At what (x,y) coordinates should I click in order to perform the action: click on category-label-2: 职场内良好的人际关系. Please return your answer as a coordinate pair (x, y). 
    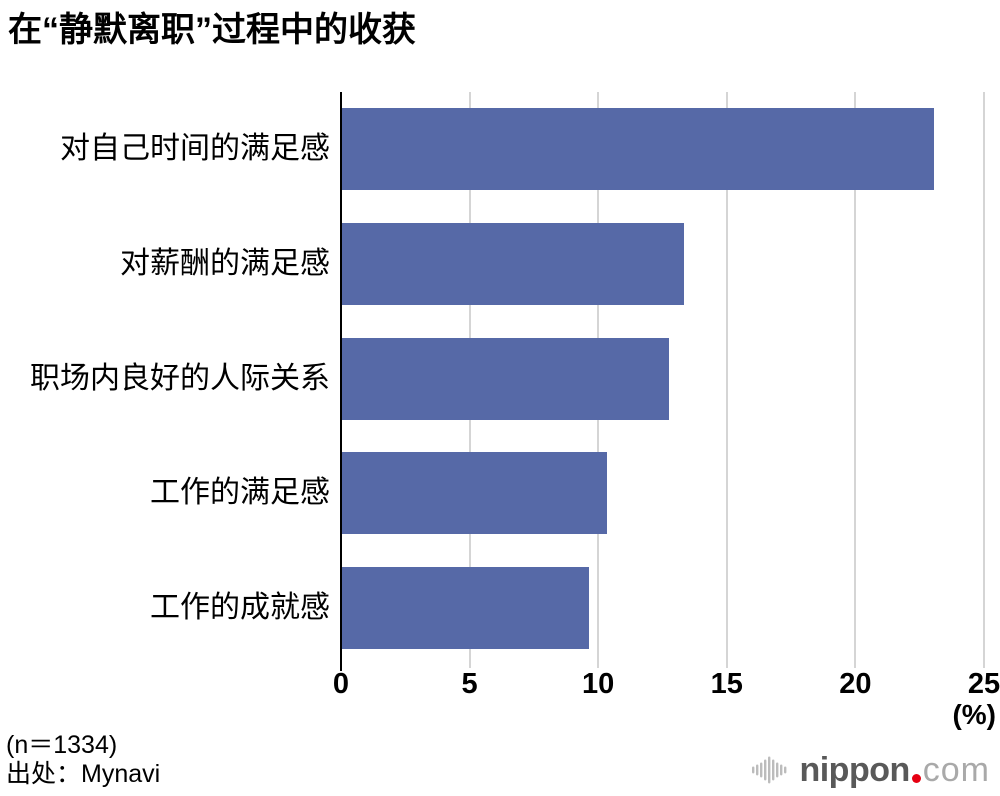
    Looking at the image, I should click on (180, 378).